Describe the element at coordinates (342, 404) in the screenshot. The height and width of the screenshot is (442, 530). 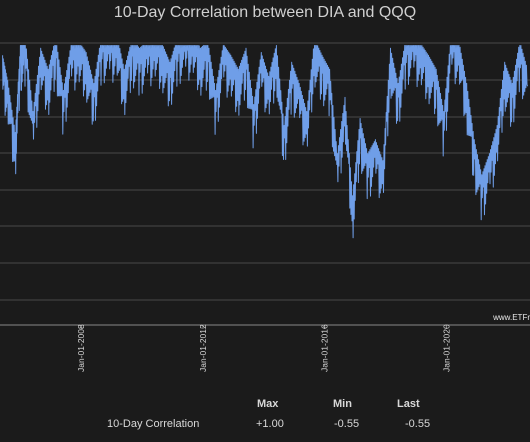
I see `stats-header-min: Min` at that location.